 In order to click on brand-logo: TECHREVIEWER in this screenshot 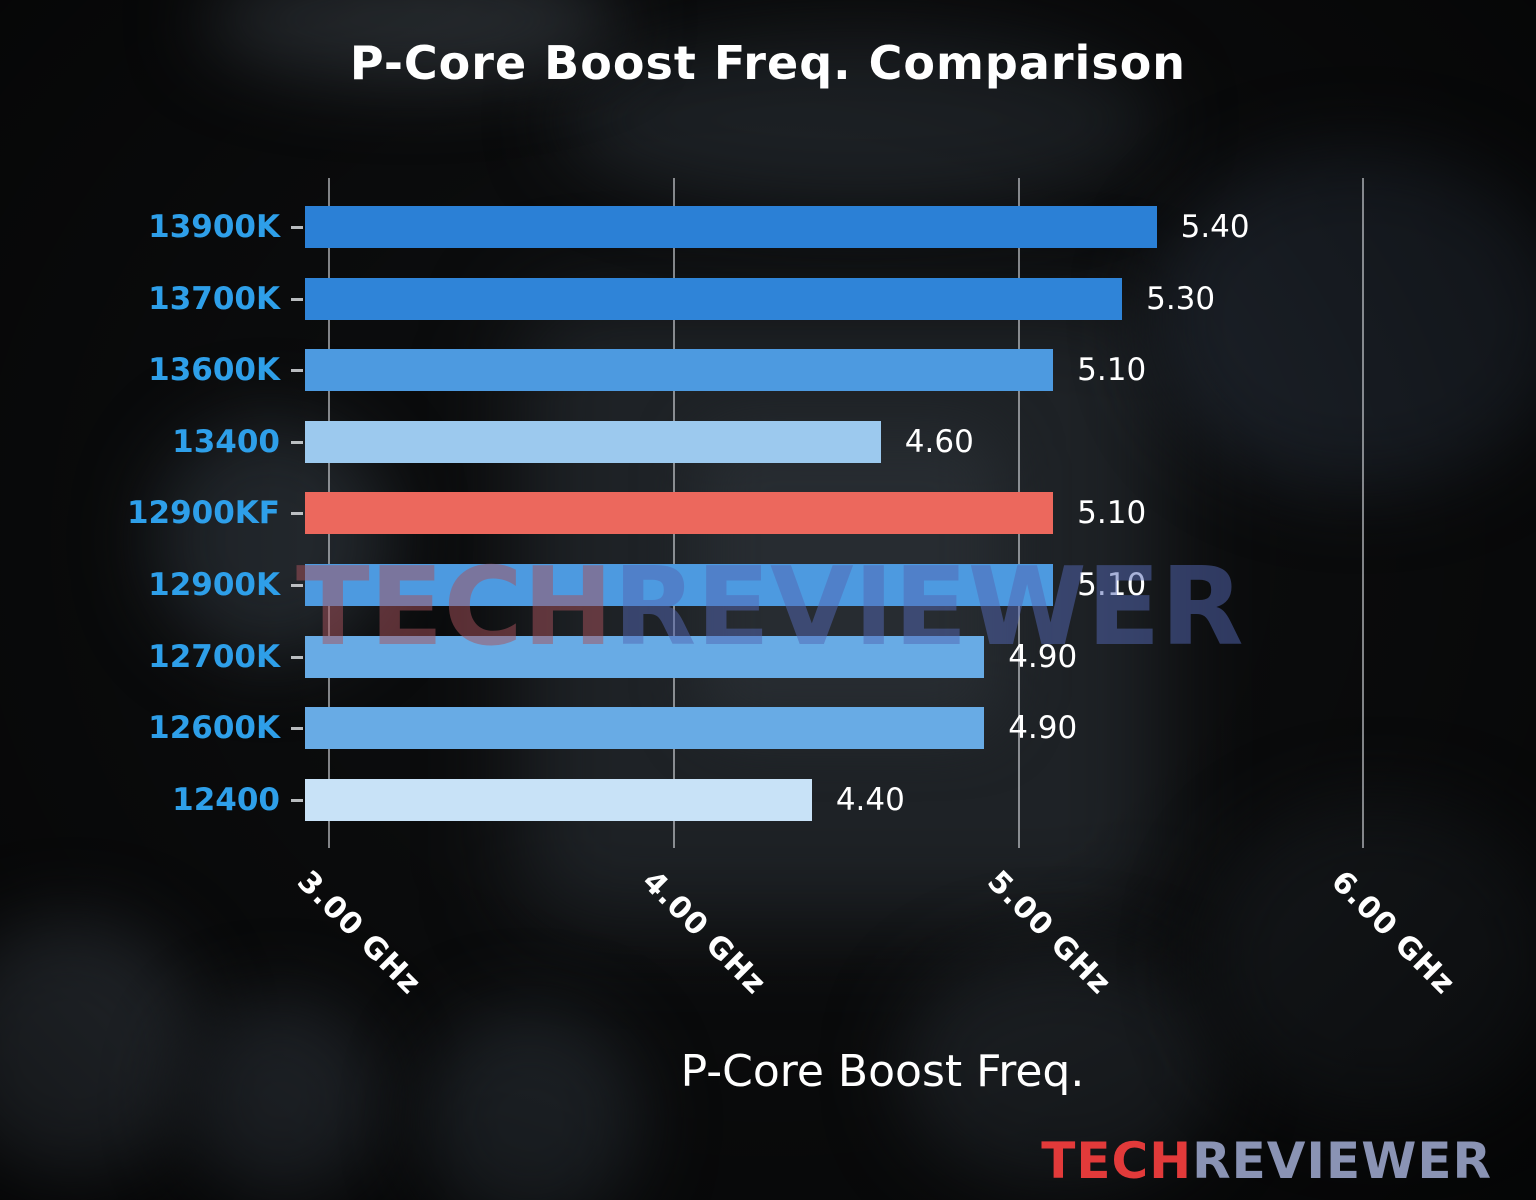, I will do `click(1266, 1161)`.